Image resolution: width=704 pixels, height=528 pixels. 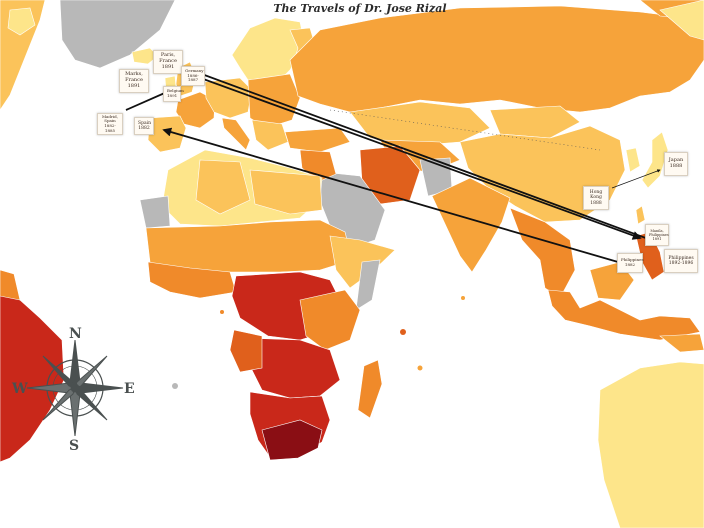 I want to click on australia, so click(x=650, y=444).